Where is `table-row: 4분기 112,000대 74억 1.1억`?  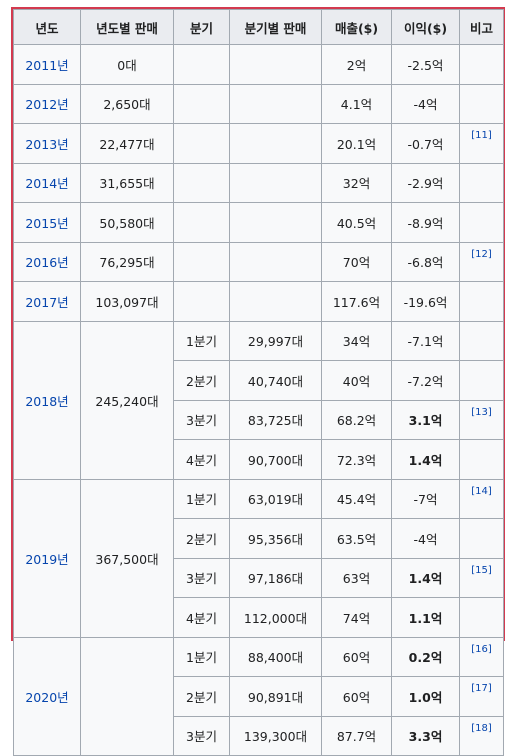
table-row: 4분기 112,000대 74억 1.1억 is located at coordinates (259, 617).